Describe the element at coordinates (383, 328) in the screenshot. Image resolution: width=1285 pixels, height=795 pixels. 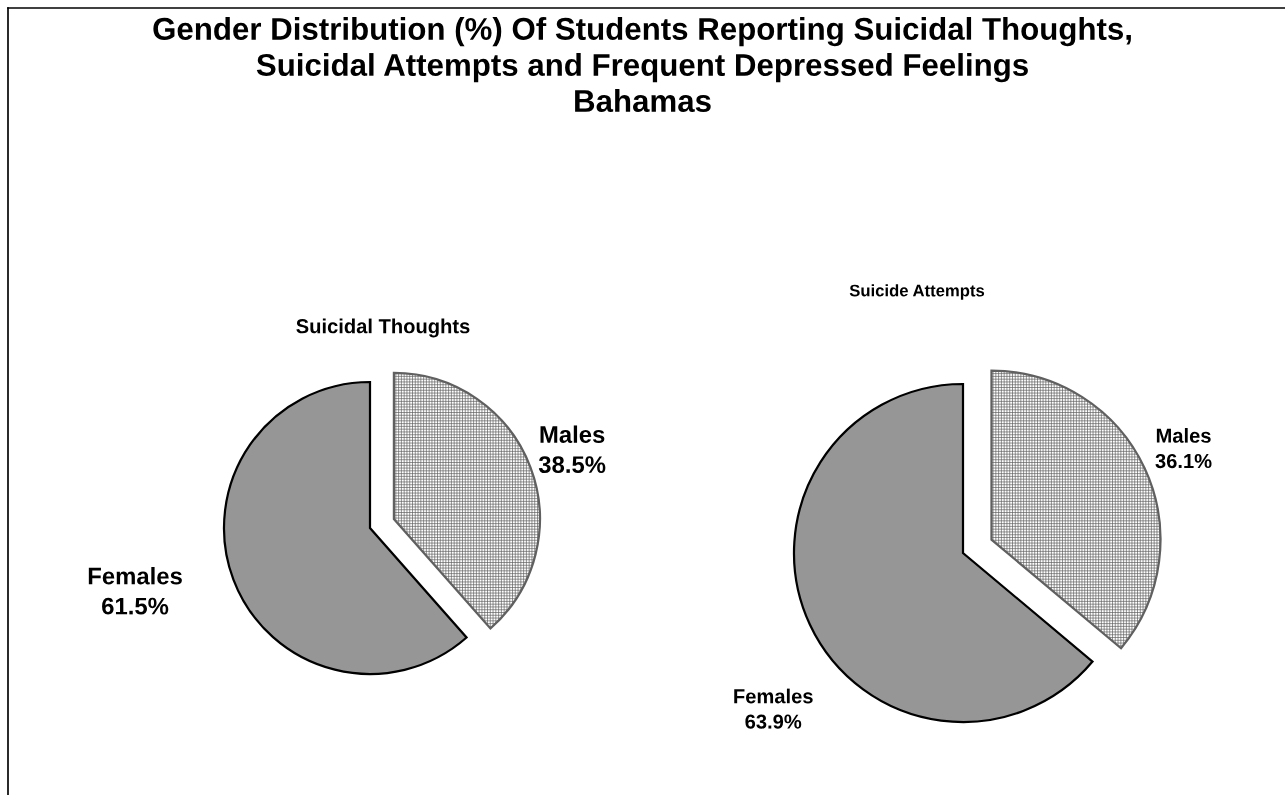
I see `chart-title: Suicidal Thoughts` at that location.